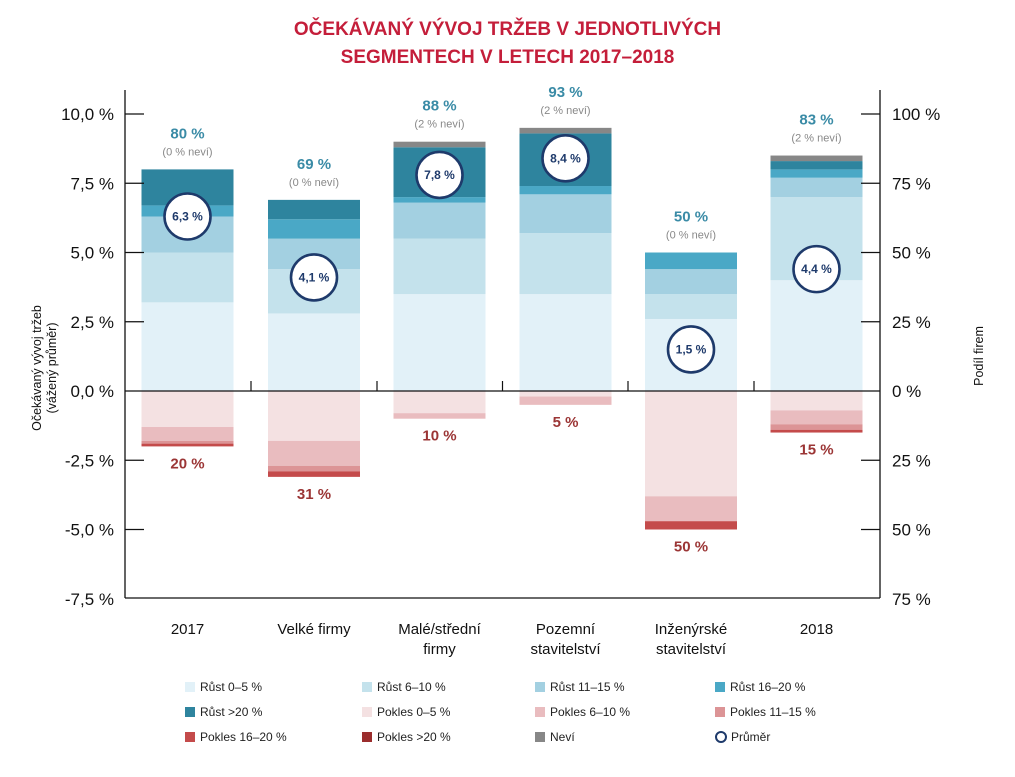  Describe the element at coordinates (439, 106) in the screenshot. I see `top-share-label: 88 %` at that location.